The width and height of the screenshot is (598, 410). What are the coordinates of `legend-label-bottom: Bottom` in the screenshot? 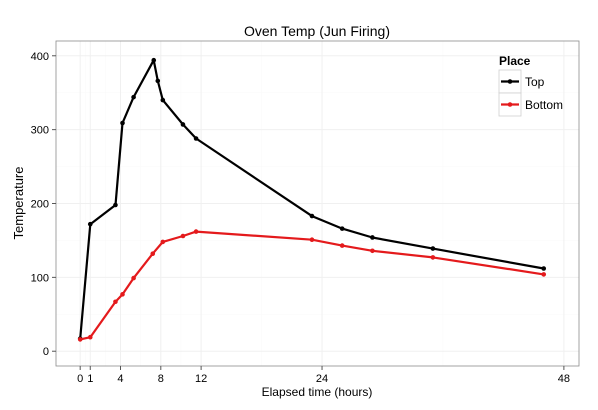 It's located at (544, 105).